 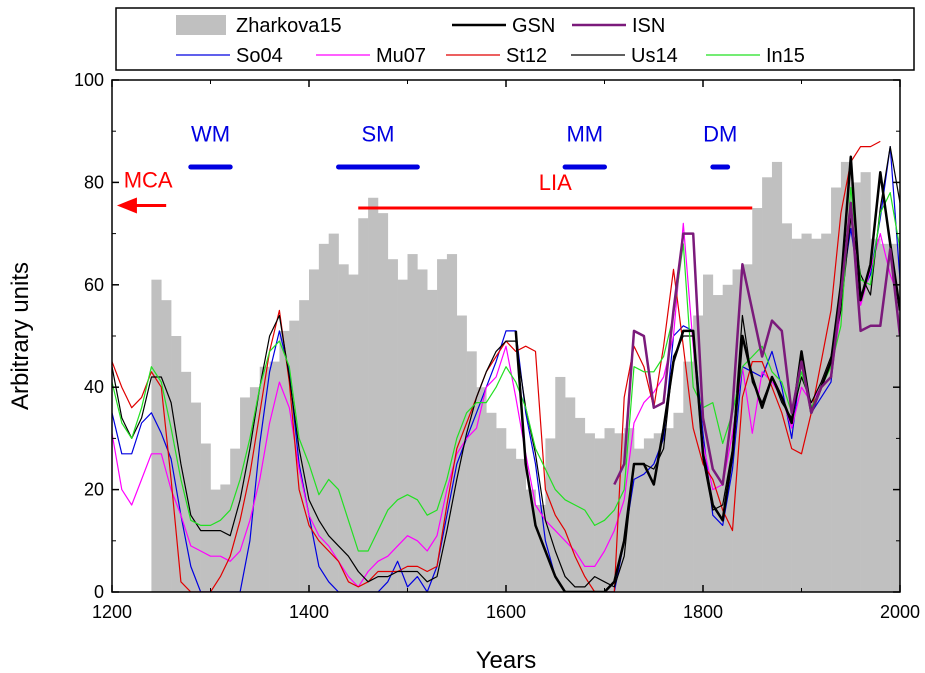 What do you see at coordinates (20, 336) in the screenshot?
I see `y-axis-label: Arbitrary units` at bounding box center [20, 336].